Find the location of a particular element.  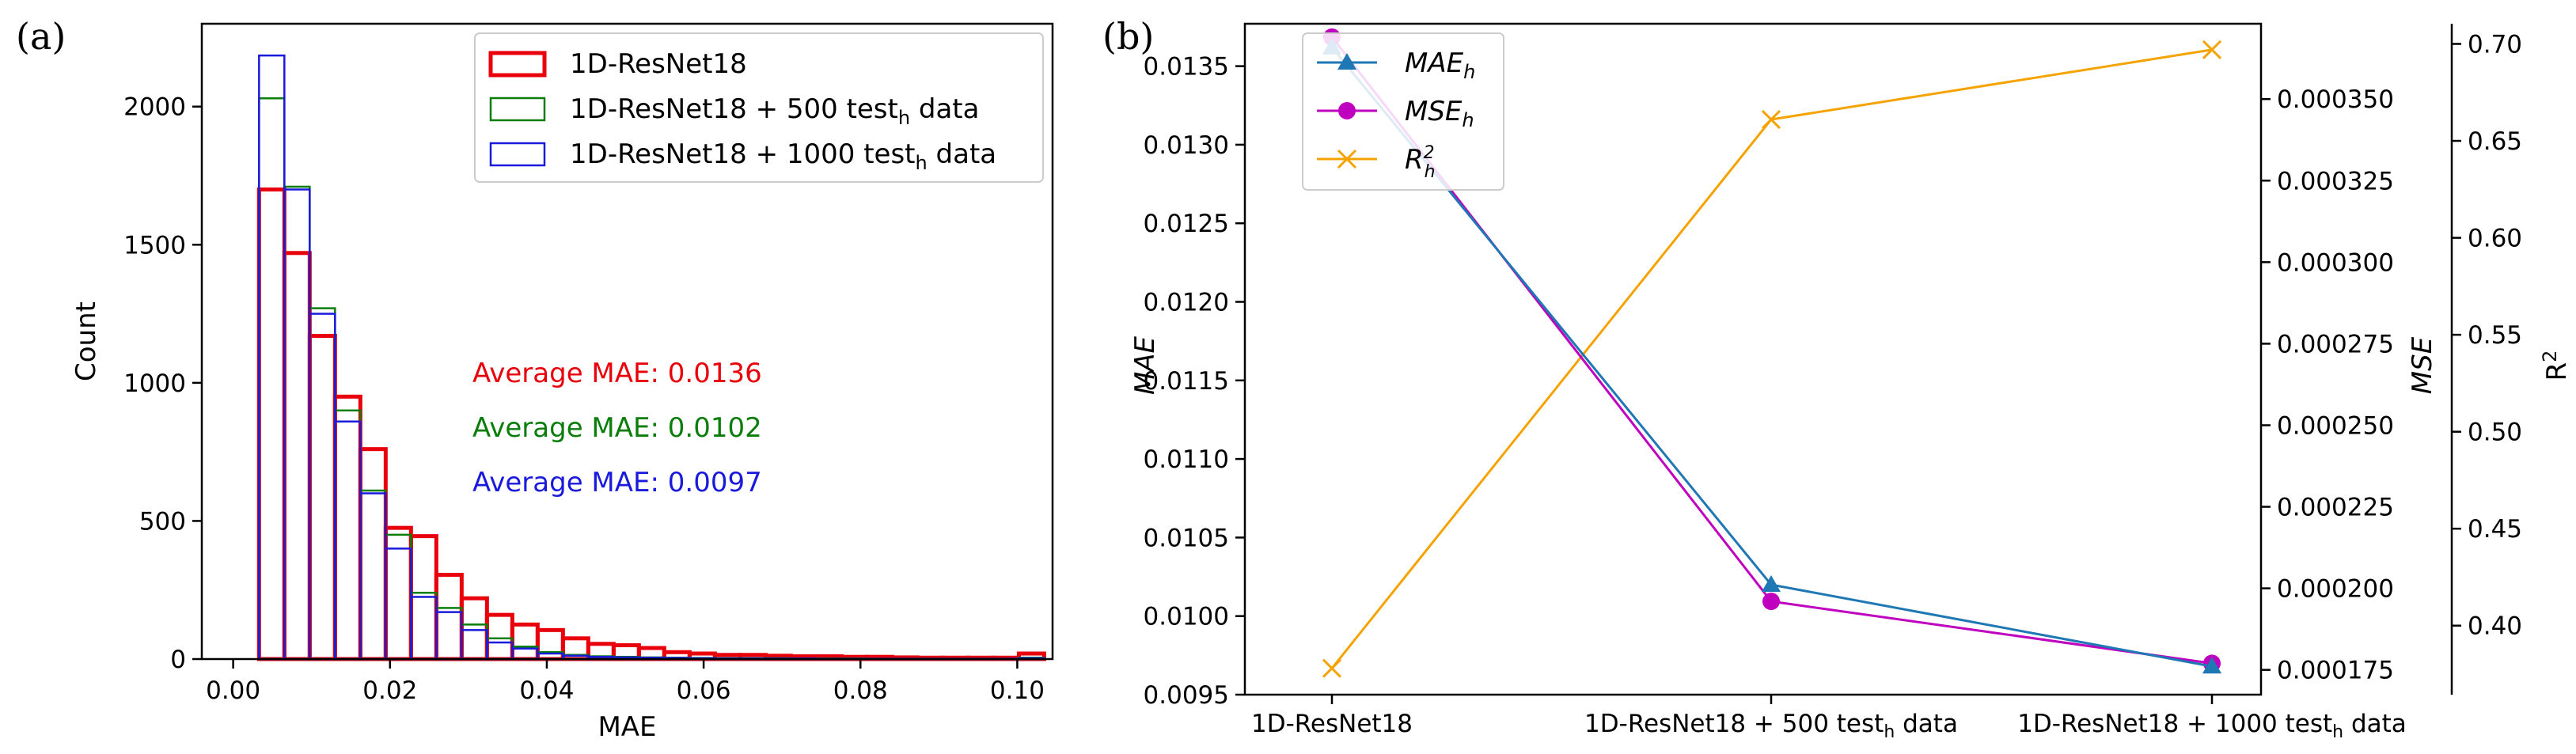

mae-tick-label: 0.0100 is located at coordinates (1186, 617).